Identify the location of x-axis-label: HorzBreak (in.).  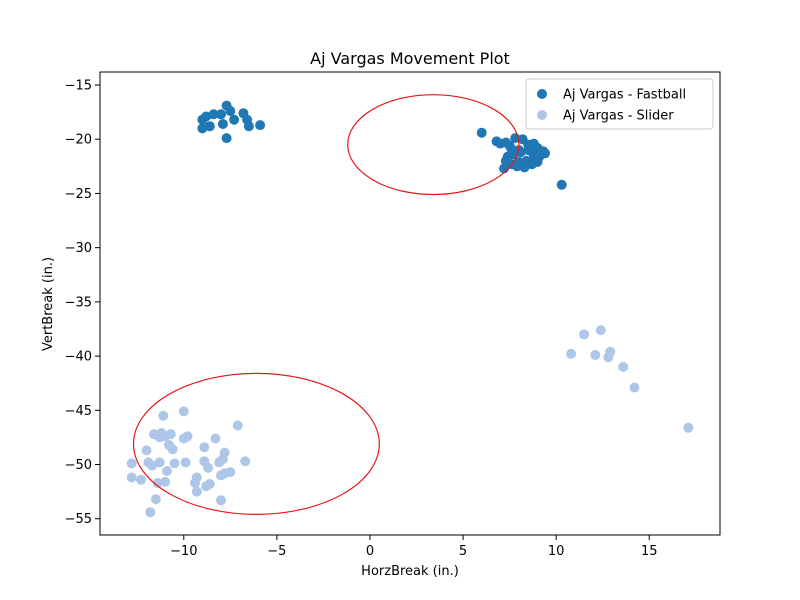
(410, 571).